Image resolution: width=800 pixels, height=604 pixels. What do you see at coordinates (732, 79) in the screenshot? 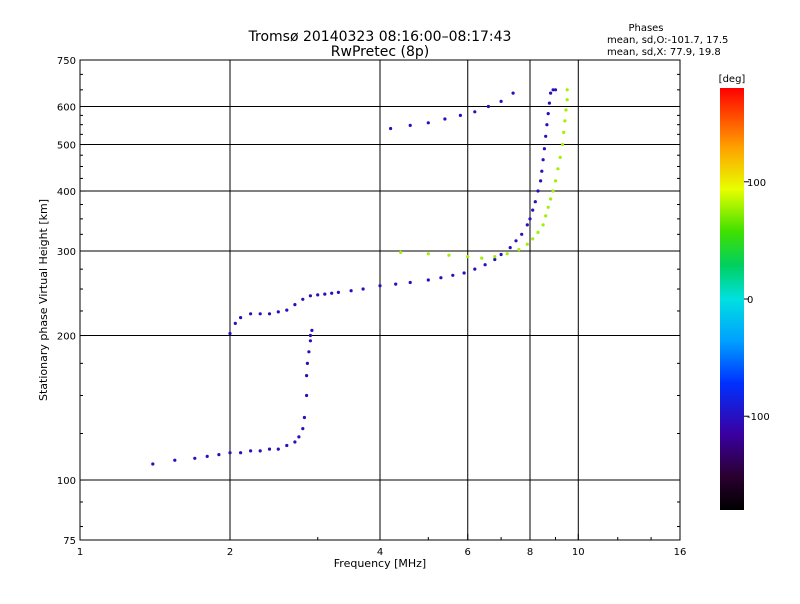
I see `colorbar-label: [deg]` at bounding box center [732, 79].